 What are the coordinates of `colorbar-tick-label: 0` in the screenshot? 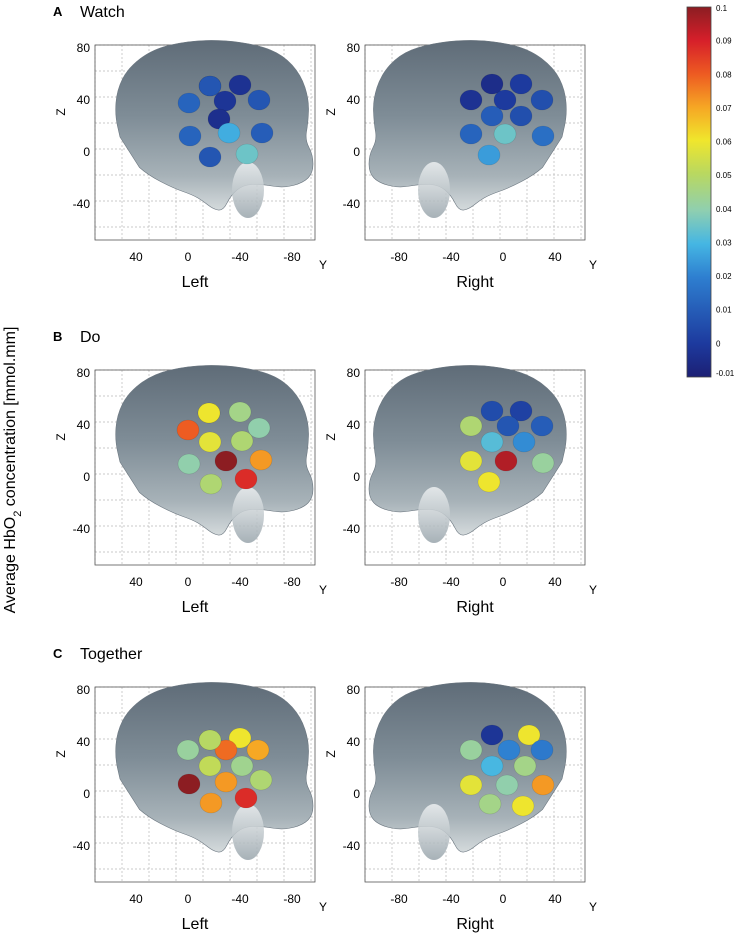 It's located at (718, 343).